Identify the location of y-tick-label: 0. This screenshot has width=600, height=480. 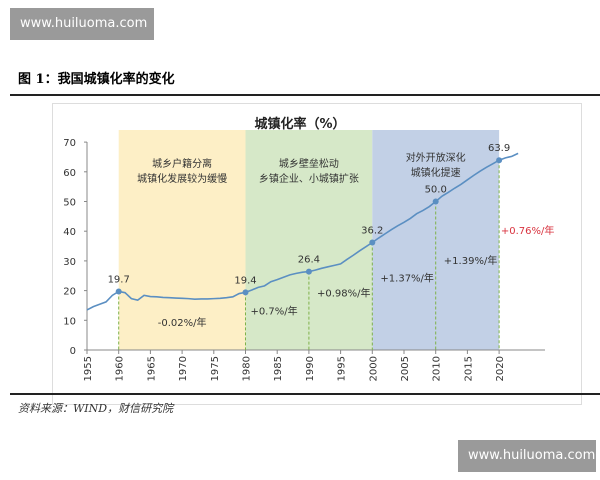
(73, 351).